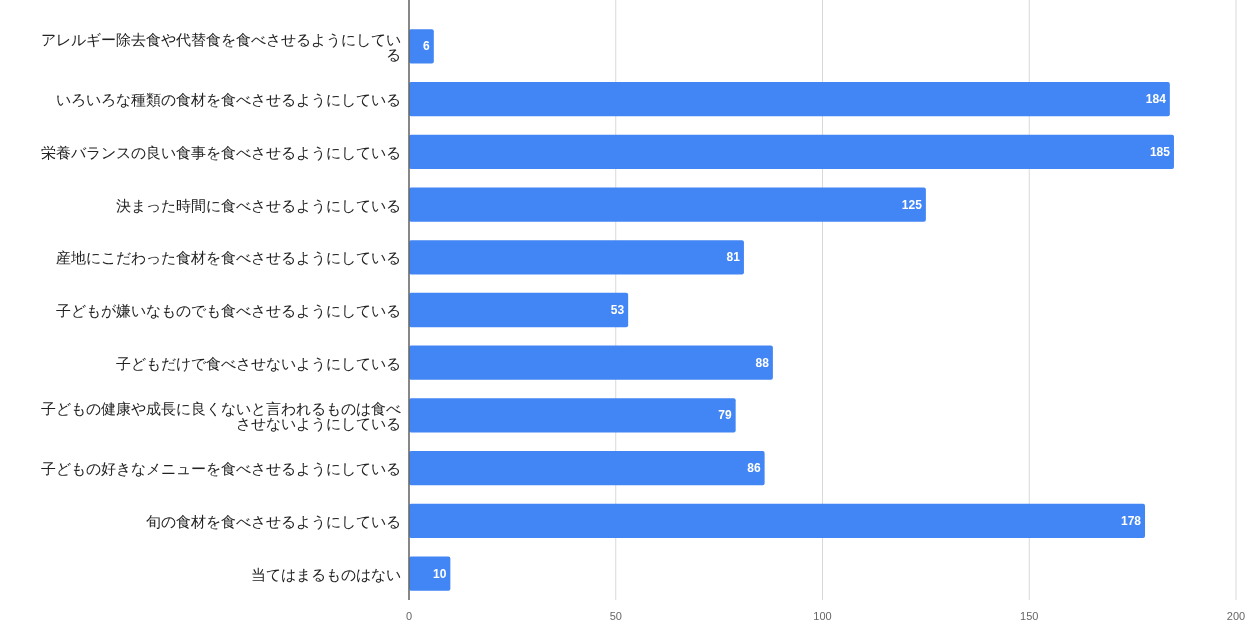 This screenshot has height=625, width=1260. I want to click on x-tick-label: 150, so click(1029, 616).